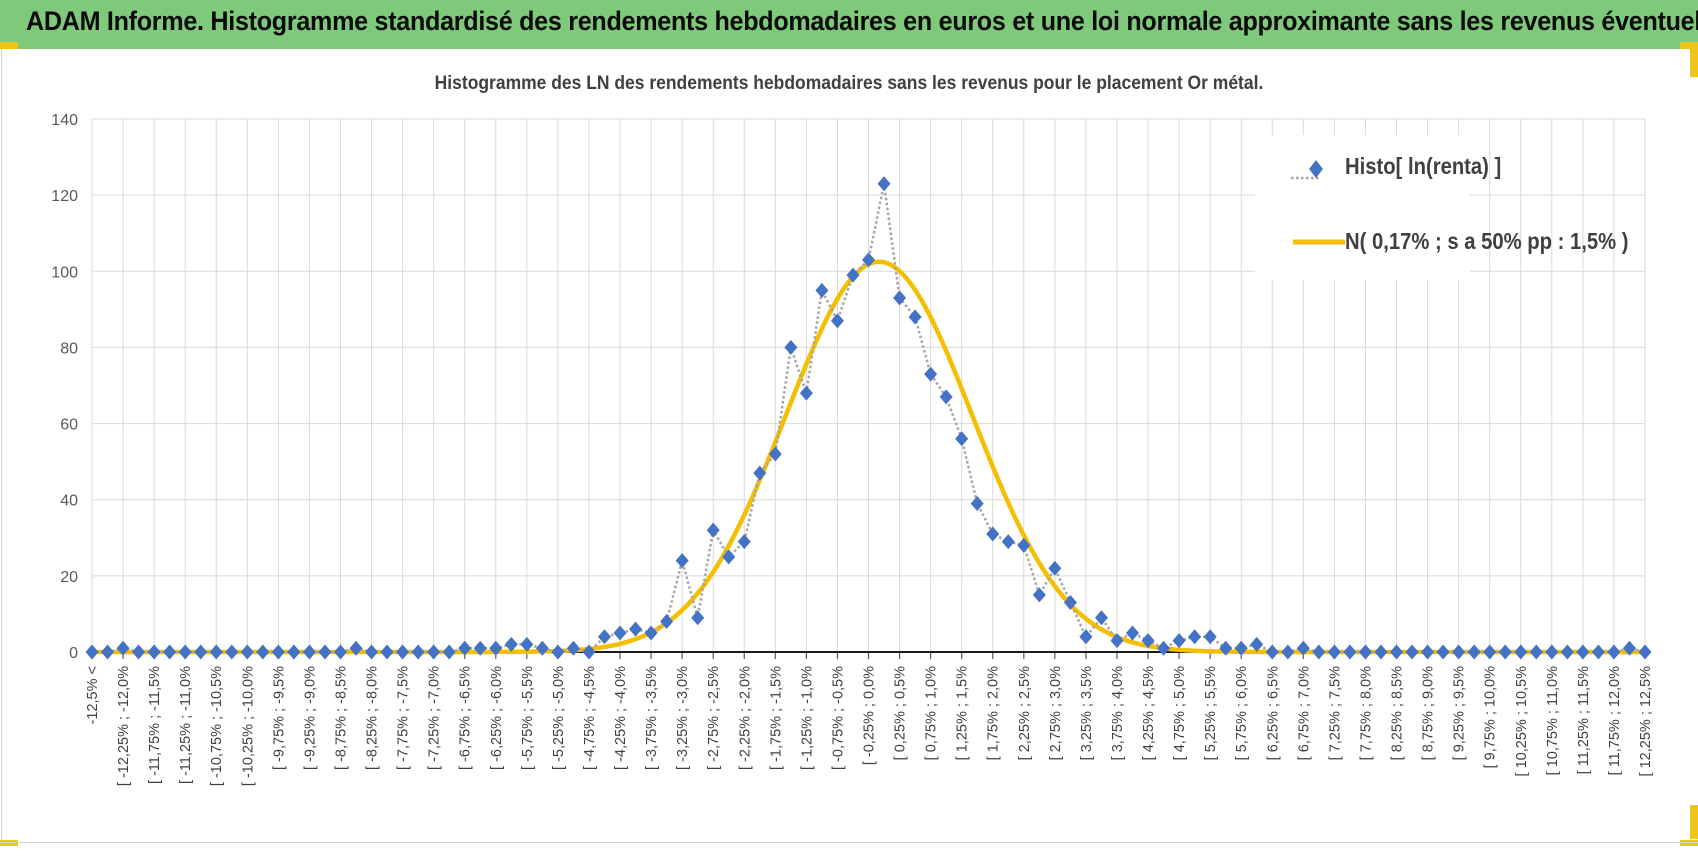 The width and height of the screenshot is (1698, 856). Describe the element at coordinates (248, 726) in the screenshot. I see `x-tick-label: [ -10,25% ; -10,0%` at that location.